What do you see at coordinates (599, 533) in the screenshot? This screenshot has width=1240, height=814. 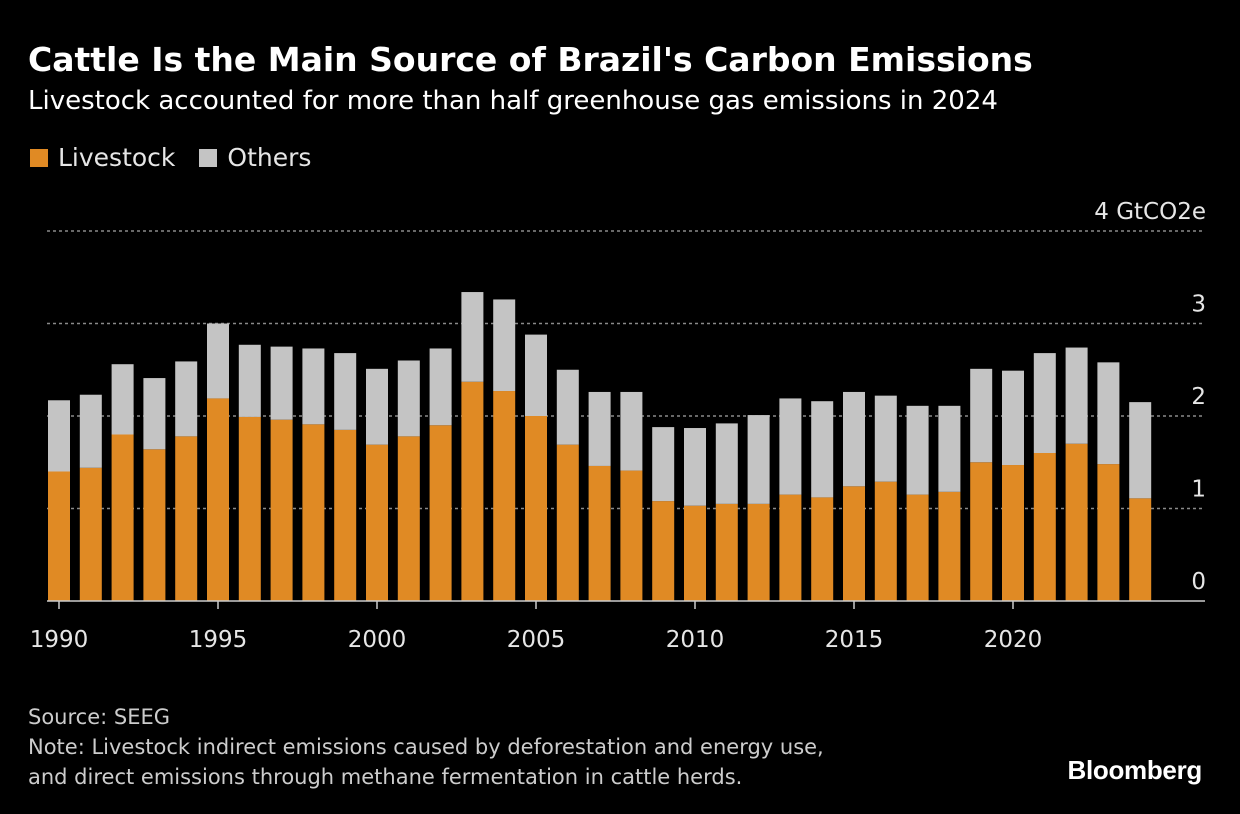 I see `bar-livestock-2007` at bounding box center [599, 533].